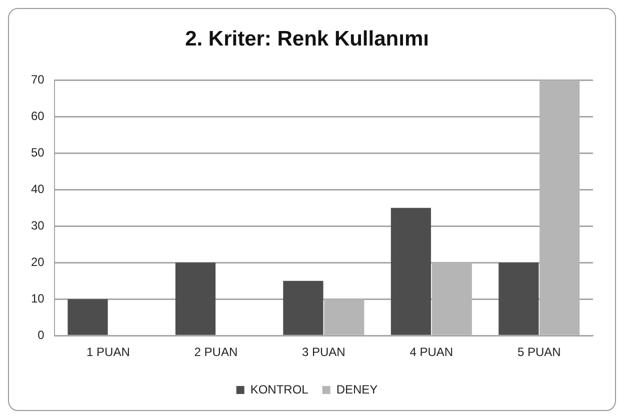  What do you see at coordinates (37, 261) in the screenshot?
I see `y-tick-label: 20` at bounding box center [37, 261].